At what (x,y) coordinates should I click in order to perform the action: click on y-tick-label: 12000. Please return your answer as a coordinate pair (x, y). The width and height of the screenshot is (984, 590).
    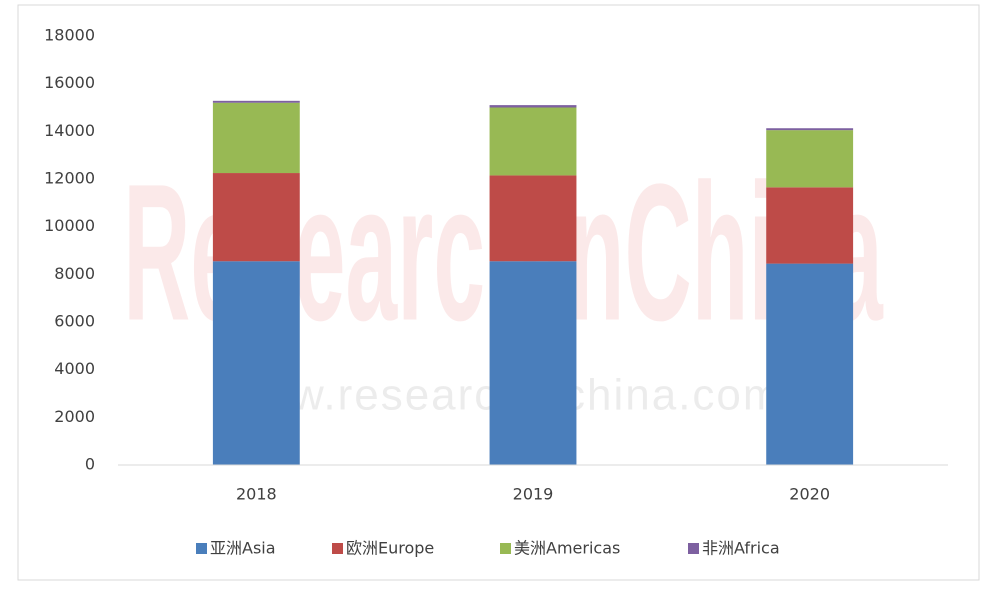
    Looking at the image, I should click on (69, 178).